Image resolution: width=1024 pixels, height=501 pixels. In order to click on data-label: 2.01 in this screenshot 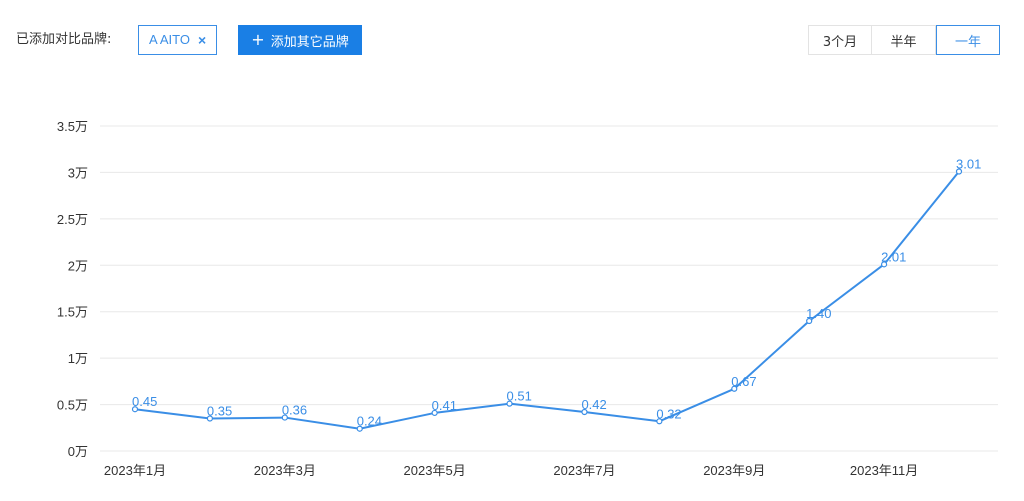, I will do `click(893, 256)`.